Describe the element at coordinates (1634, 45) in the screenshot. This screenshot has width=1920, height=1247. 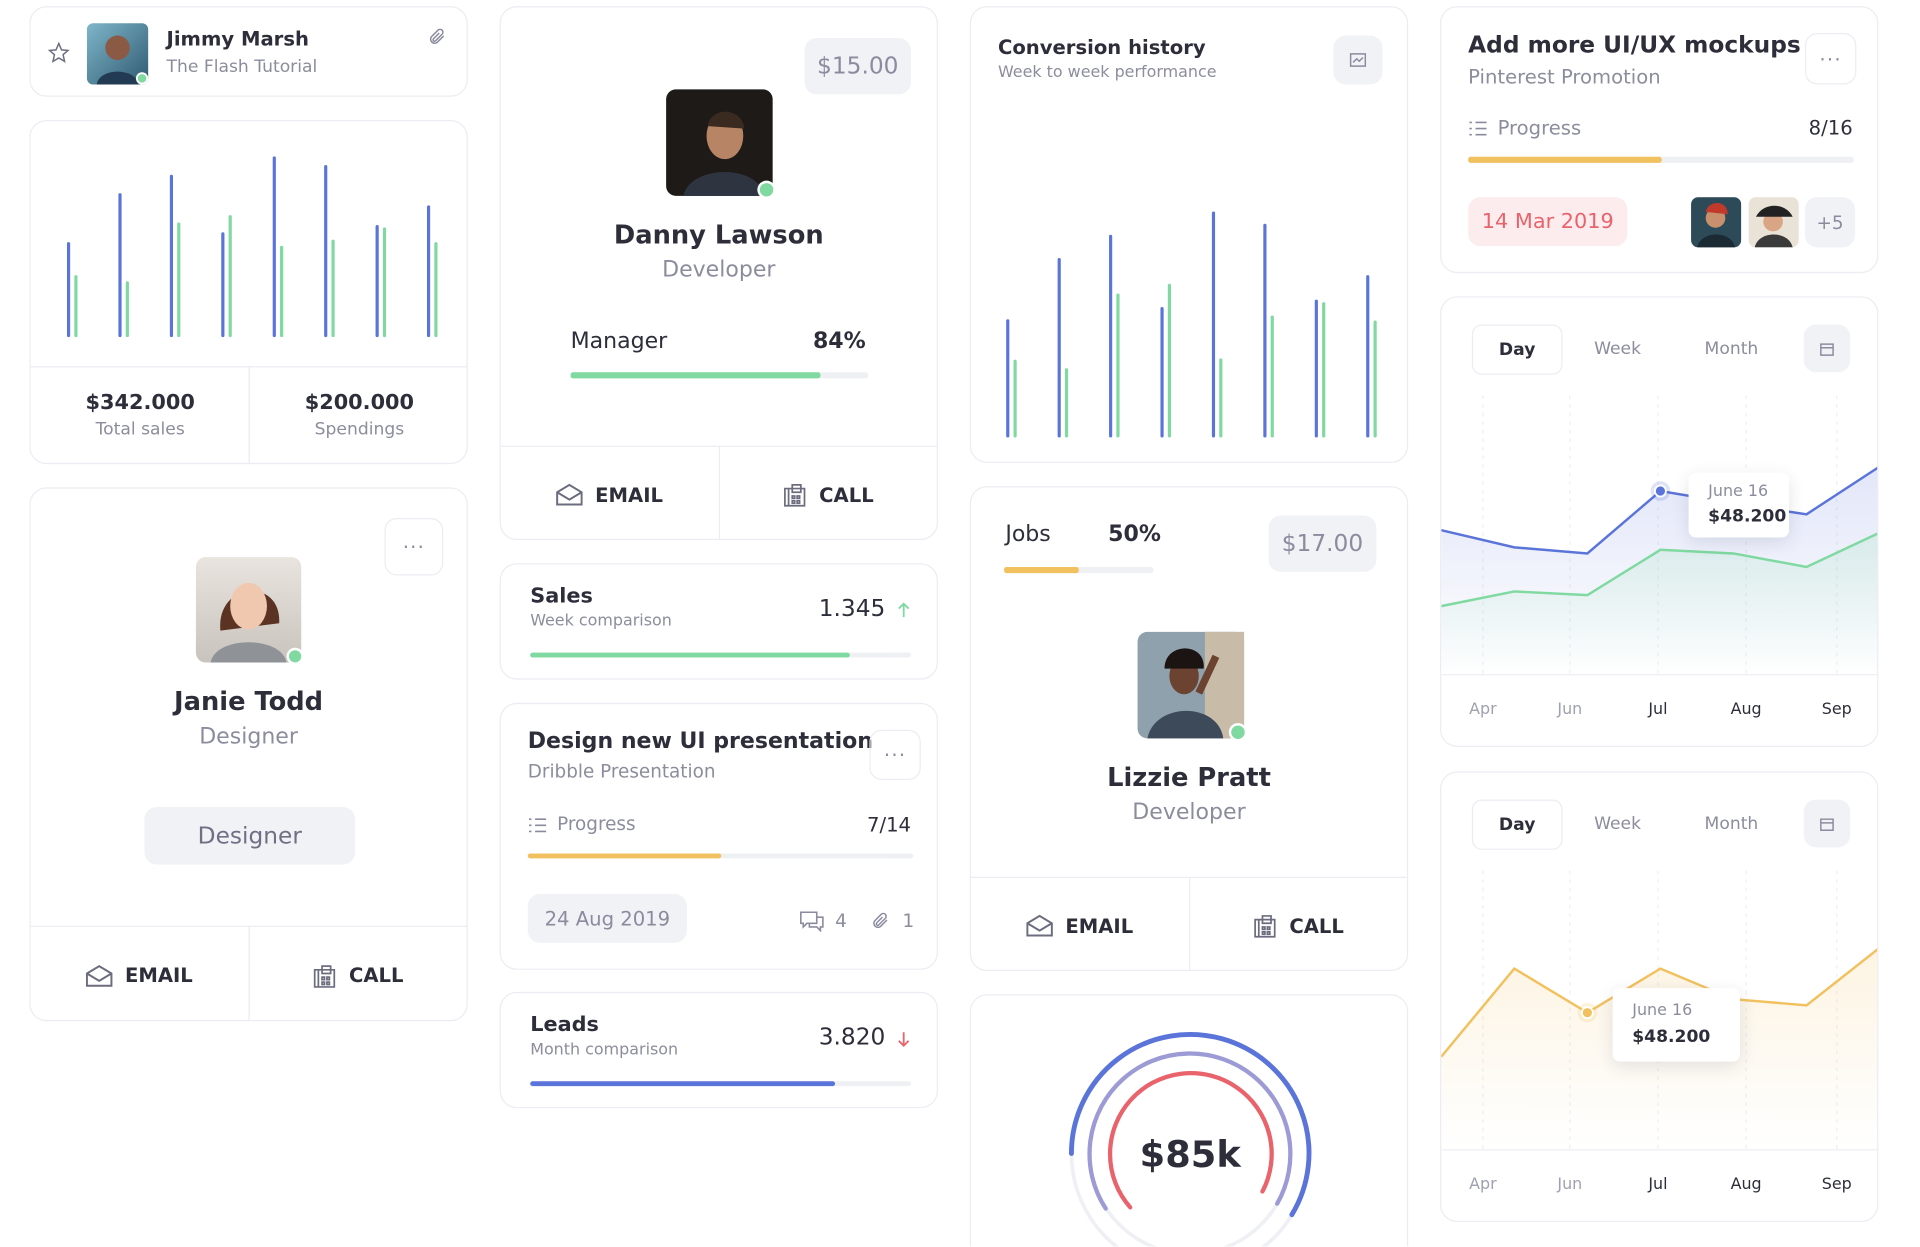
I see `task-title: Add more UI/UX mockups` at that location.